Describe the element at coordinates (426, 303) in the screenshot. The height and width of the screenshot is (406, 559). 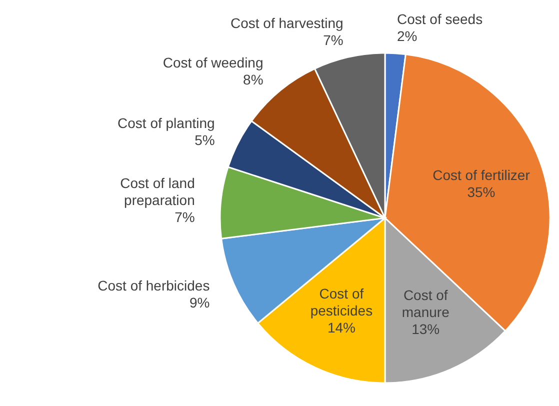
I see `slice-label: Cost of manure` at that location.